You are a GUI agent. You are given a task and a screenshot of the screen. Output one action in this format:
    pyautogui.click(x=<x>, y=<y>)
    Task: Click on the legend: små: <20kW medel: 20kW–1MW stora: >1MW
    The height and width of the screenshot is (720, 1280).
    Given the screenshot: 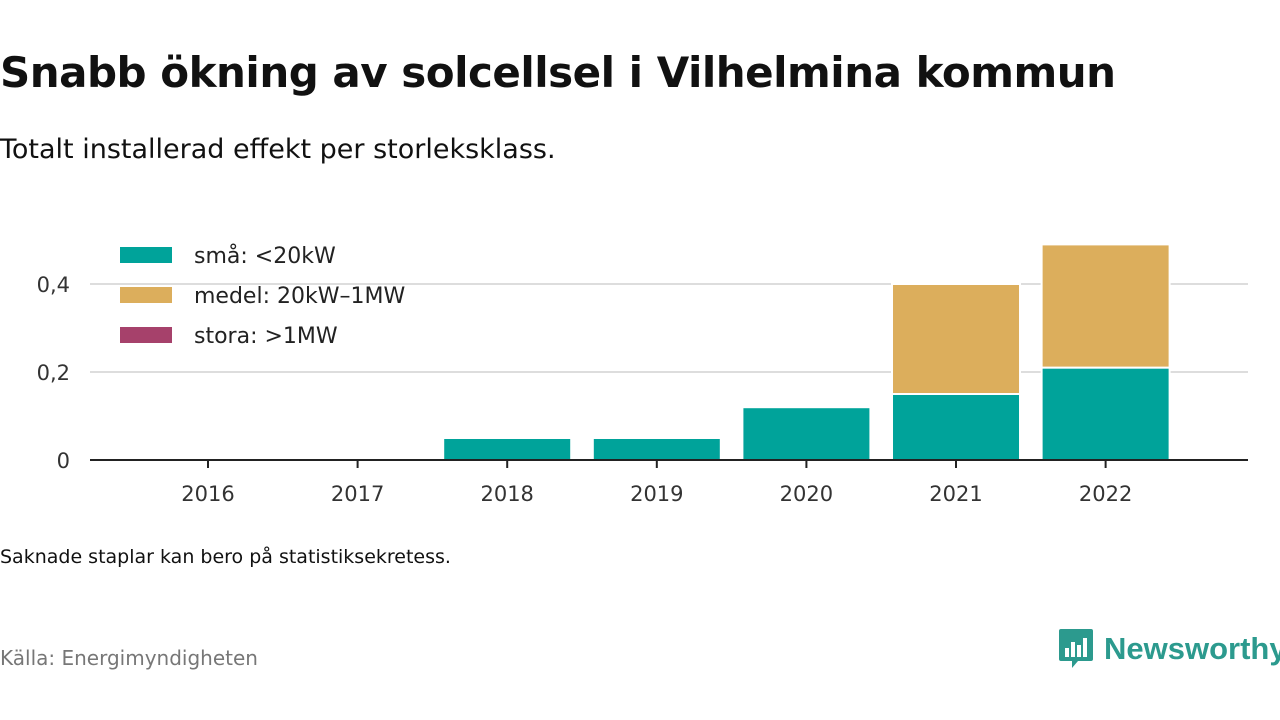 What is the action you would take?
    pyautogui.click(x=262, y=296)
    